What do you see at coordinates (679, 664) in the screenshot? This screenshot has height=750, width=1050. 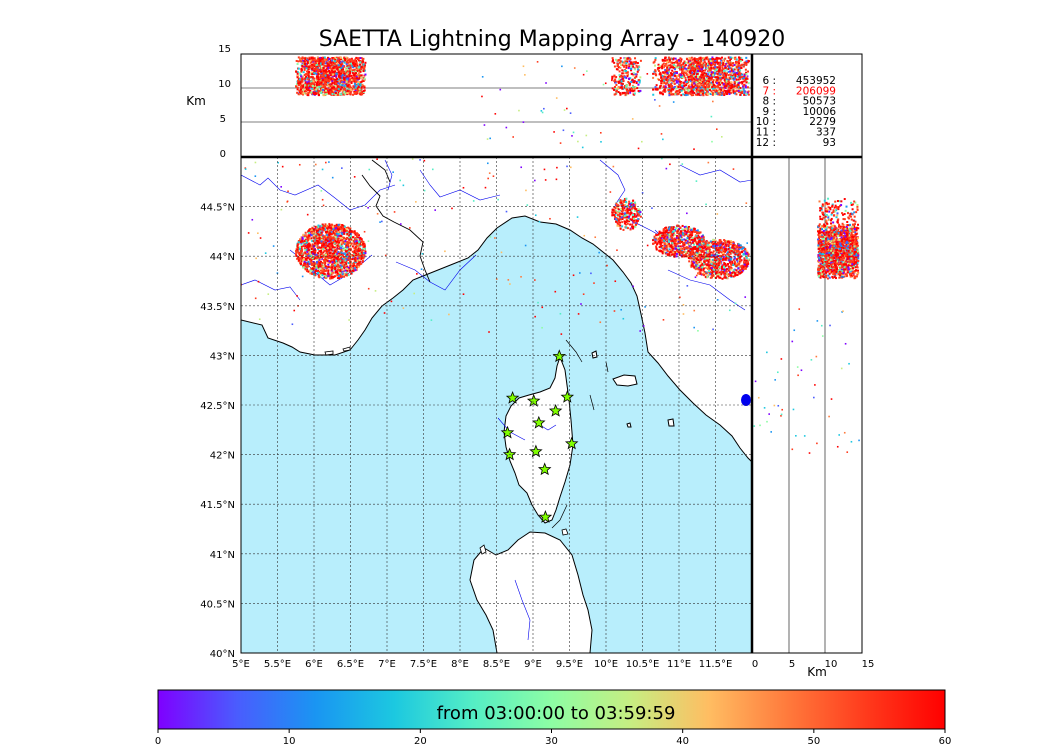 I see `lon-tick-label: 11°E` at bounding box center [679, 664].